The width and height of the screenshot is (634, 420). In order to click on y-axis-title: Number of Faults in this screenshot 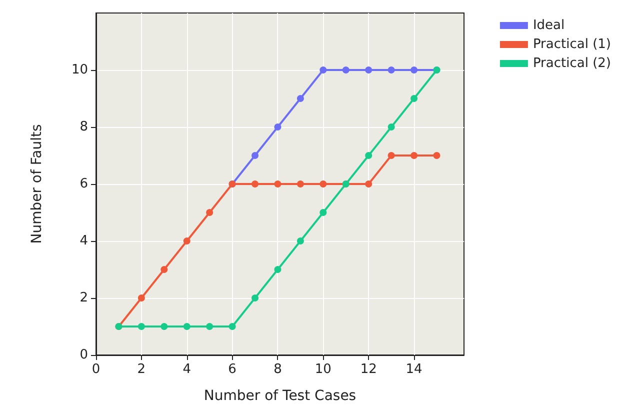, I will do `click(37, 184)`.